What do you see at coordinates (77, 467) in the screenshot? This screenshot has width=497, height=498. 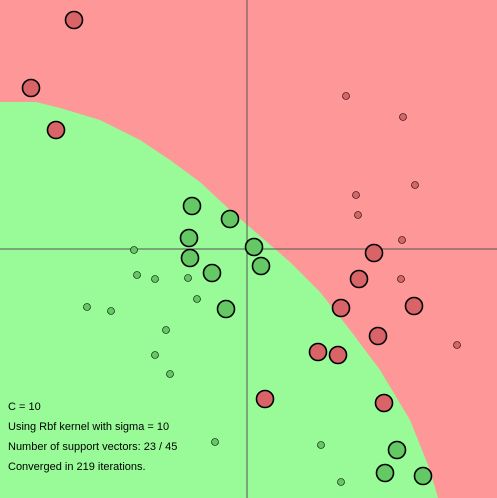 I see `annotation: Converged in 219 iterations.` at bounding box center [77, 467].